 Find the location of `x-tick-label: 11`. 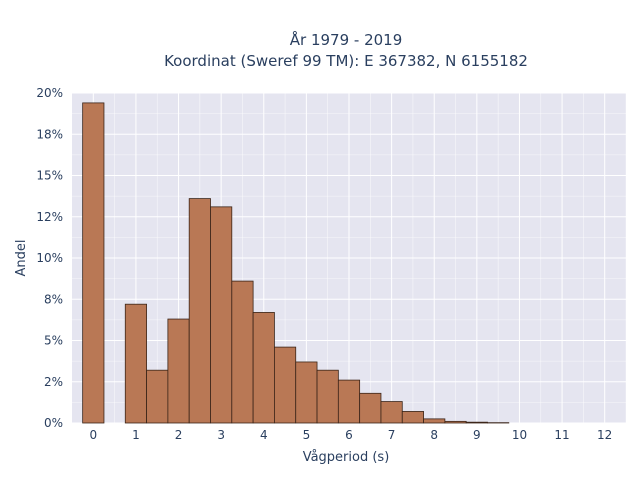

x-tick-label: 11 is located at coordinates (561, 435).